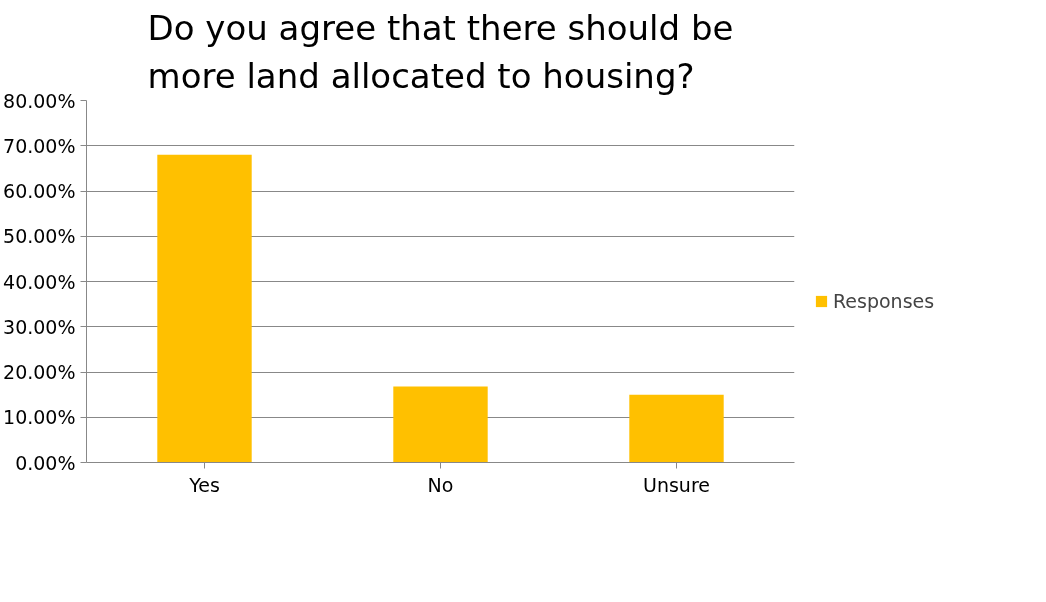 Image resolution: width=1046 pixels, height=602 pixels. What do you see at coordinates (39, 281) in the screenshot?
I see `y-tick-label: 40.00%` at bounding box center [39, 281].